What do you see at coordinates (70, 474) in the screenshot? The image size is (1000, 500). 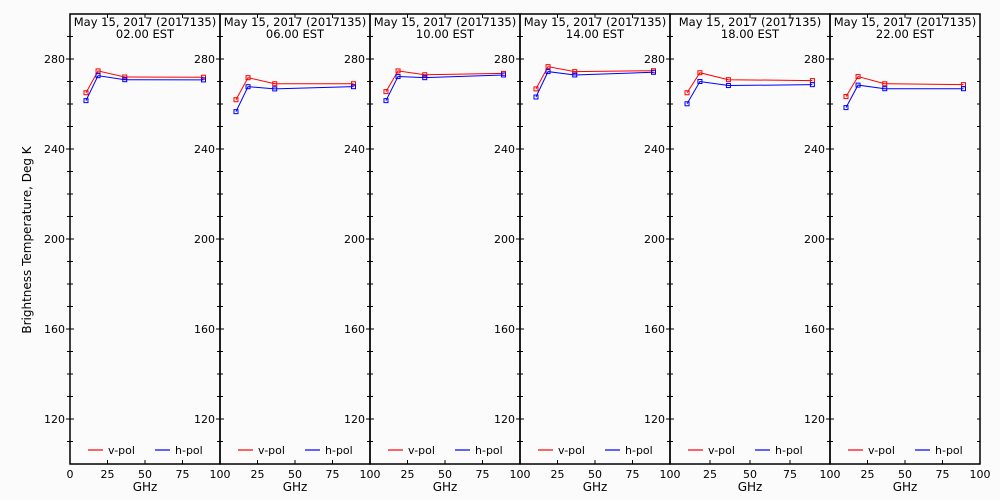 I see `x-tick-label: 0` at bounding box center [70, 474].